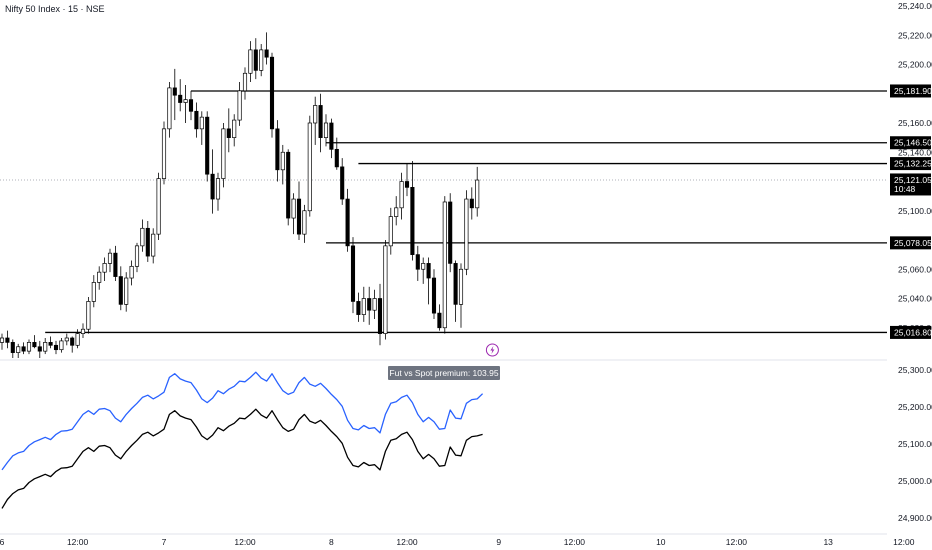 Image resolution: width=932 pixels, height=550 pixels. What do you see at coordinates (492, 350) in the screenshot?
I see `flash-icon` at bounding box center [492, 350].